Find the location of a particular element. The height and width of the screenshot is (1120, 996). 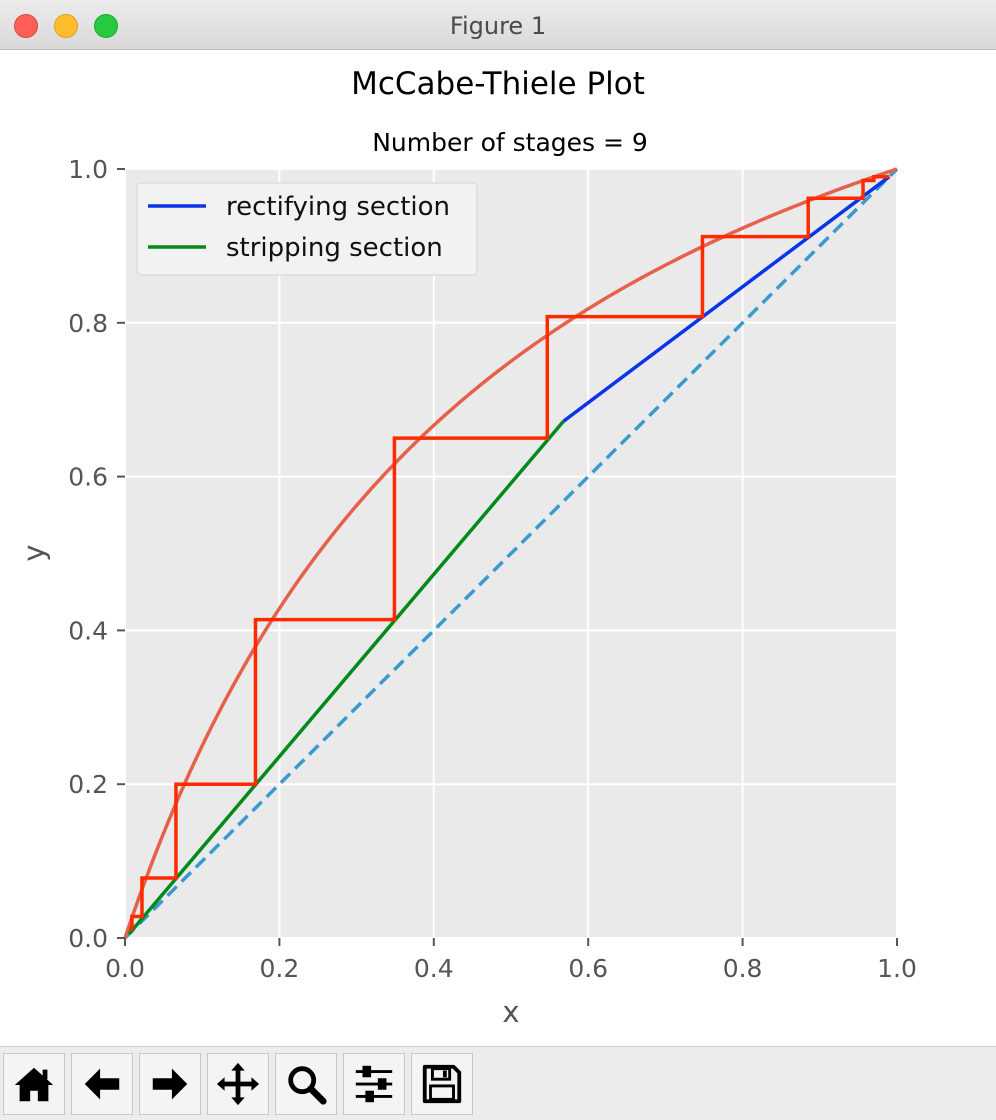

home-icon is located at coordinates (34, 1084).